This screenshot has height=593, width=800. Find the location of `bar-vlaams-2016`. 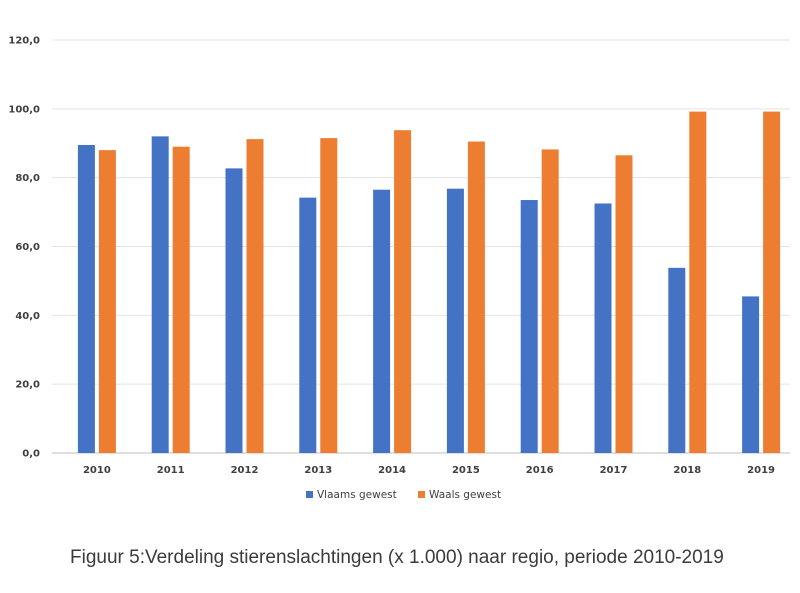

bar-vlaams-2016 is located at coordinates (529, 326).